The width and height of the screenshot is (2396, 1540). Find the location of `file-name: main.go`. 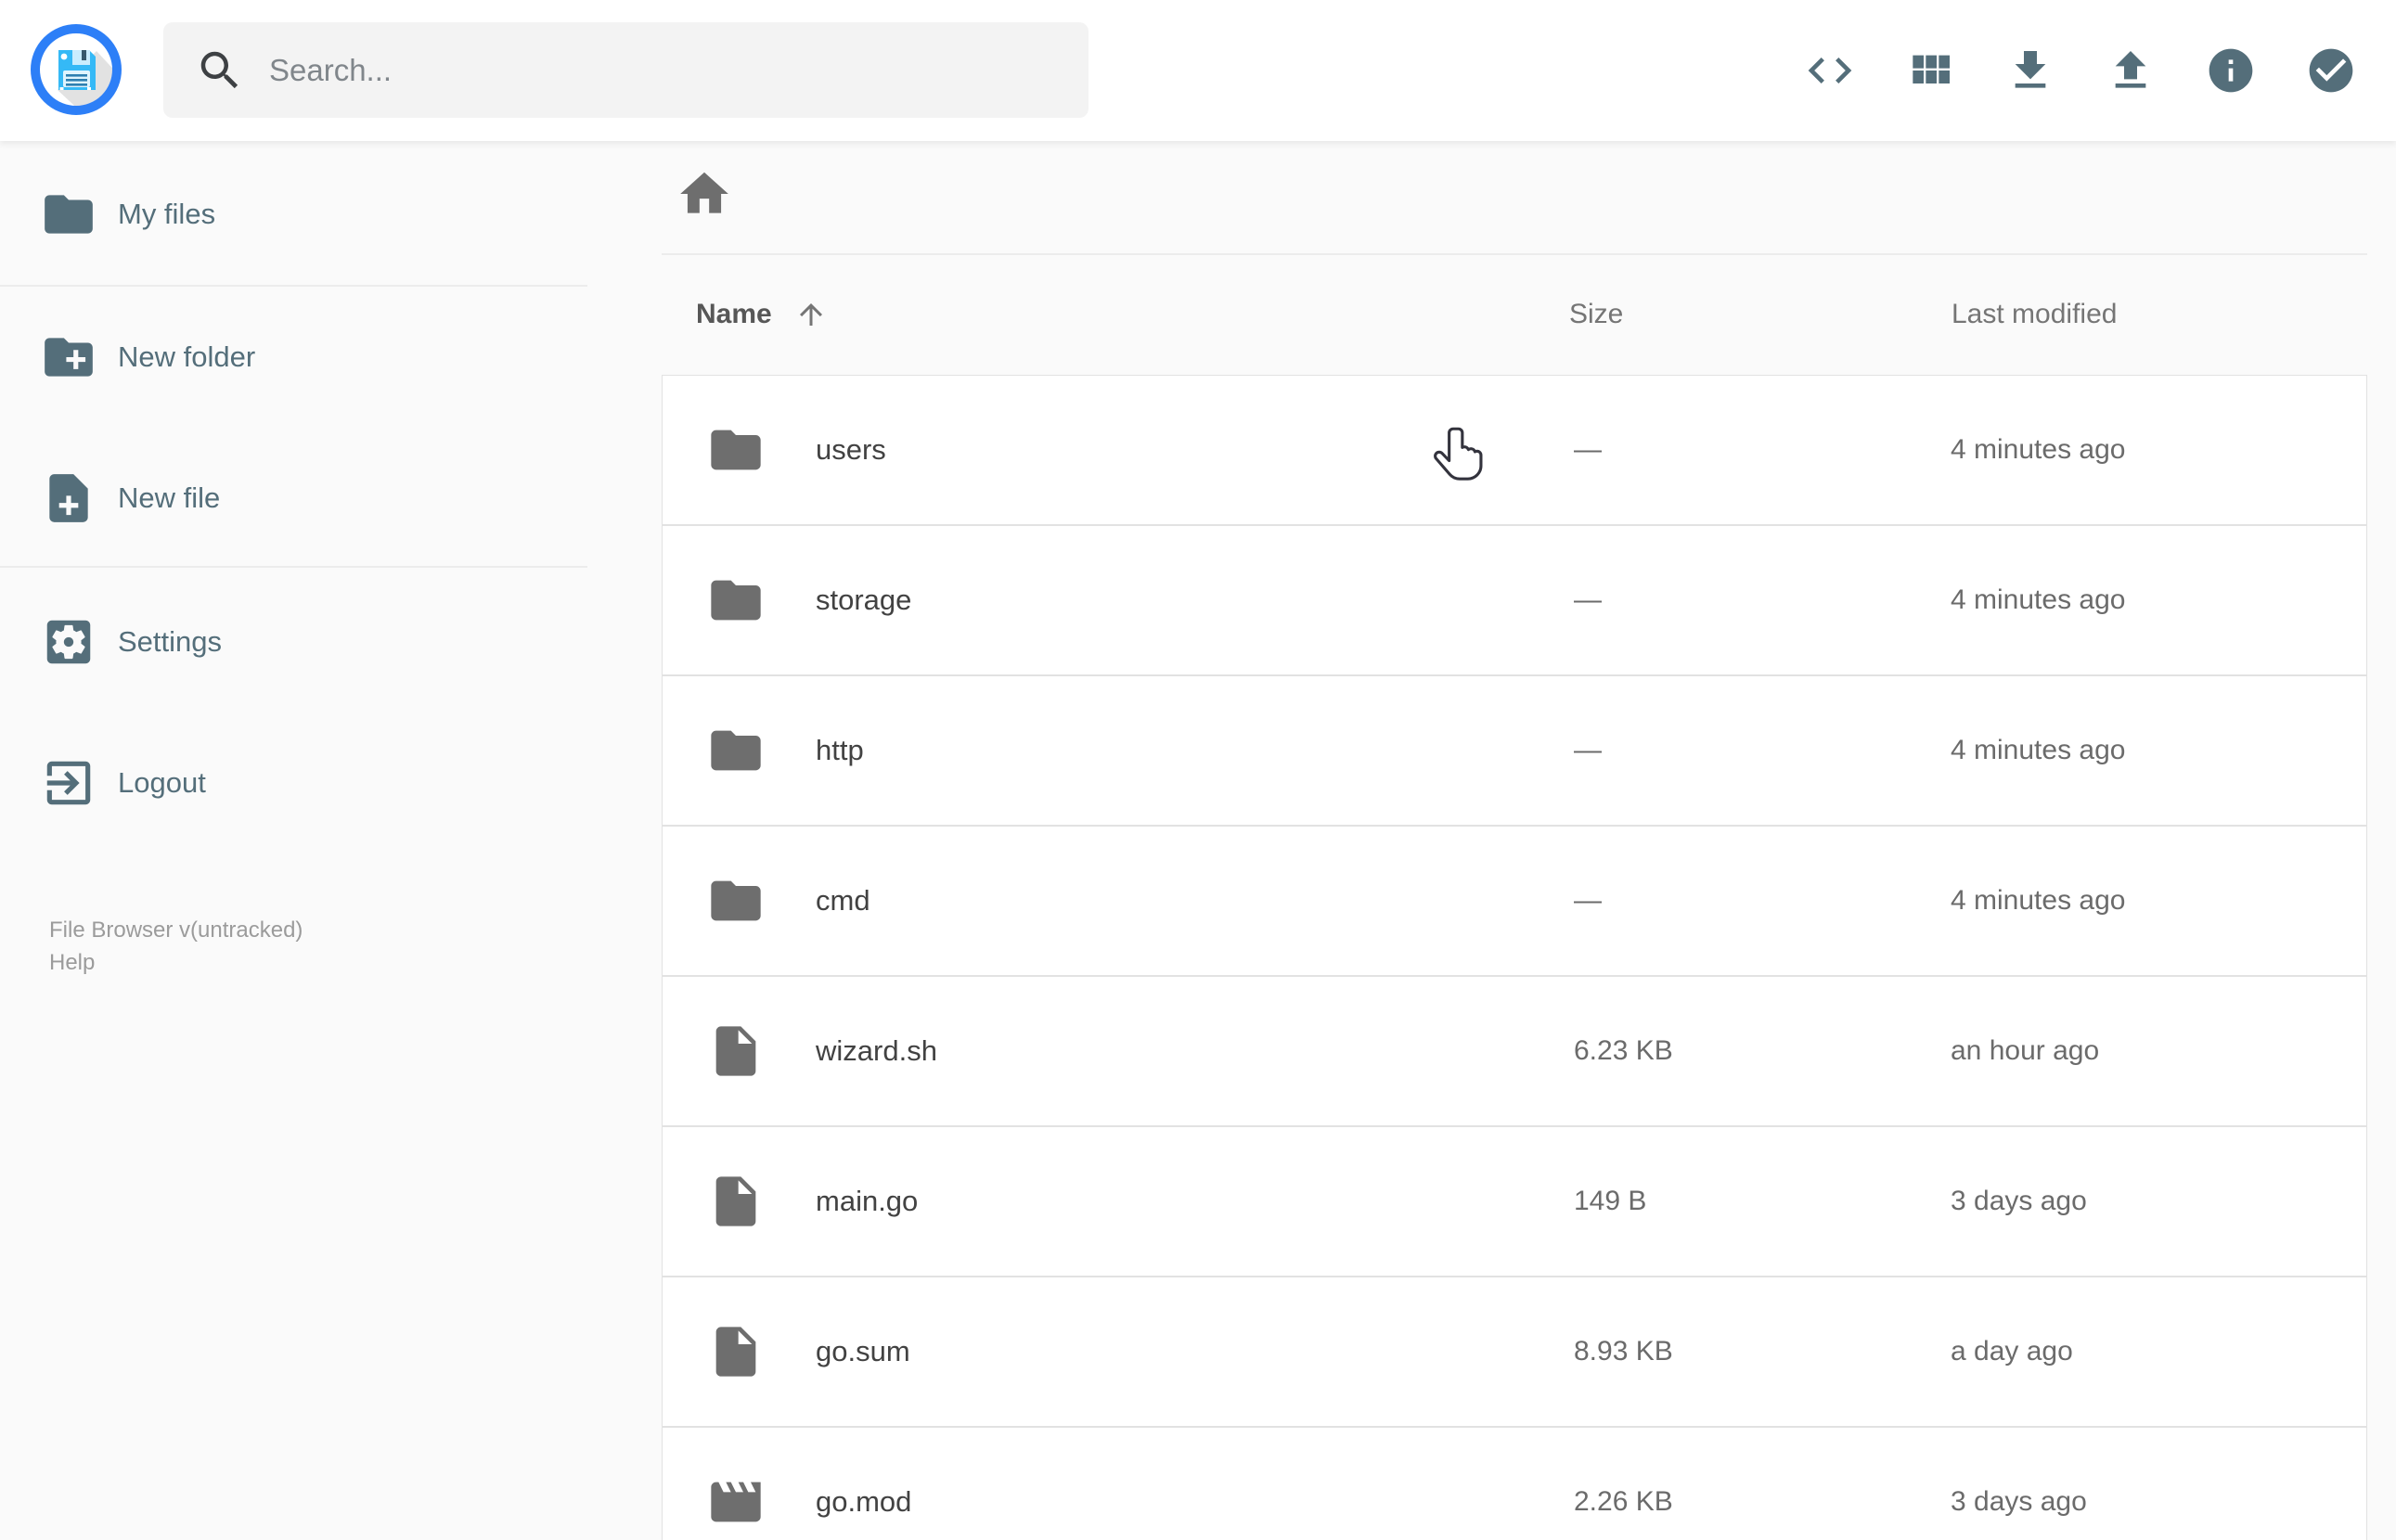

file-name: main.go is located at coordinates (867, 1201).